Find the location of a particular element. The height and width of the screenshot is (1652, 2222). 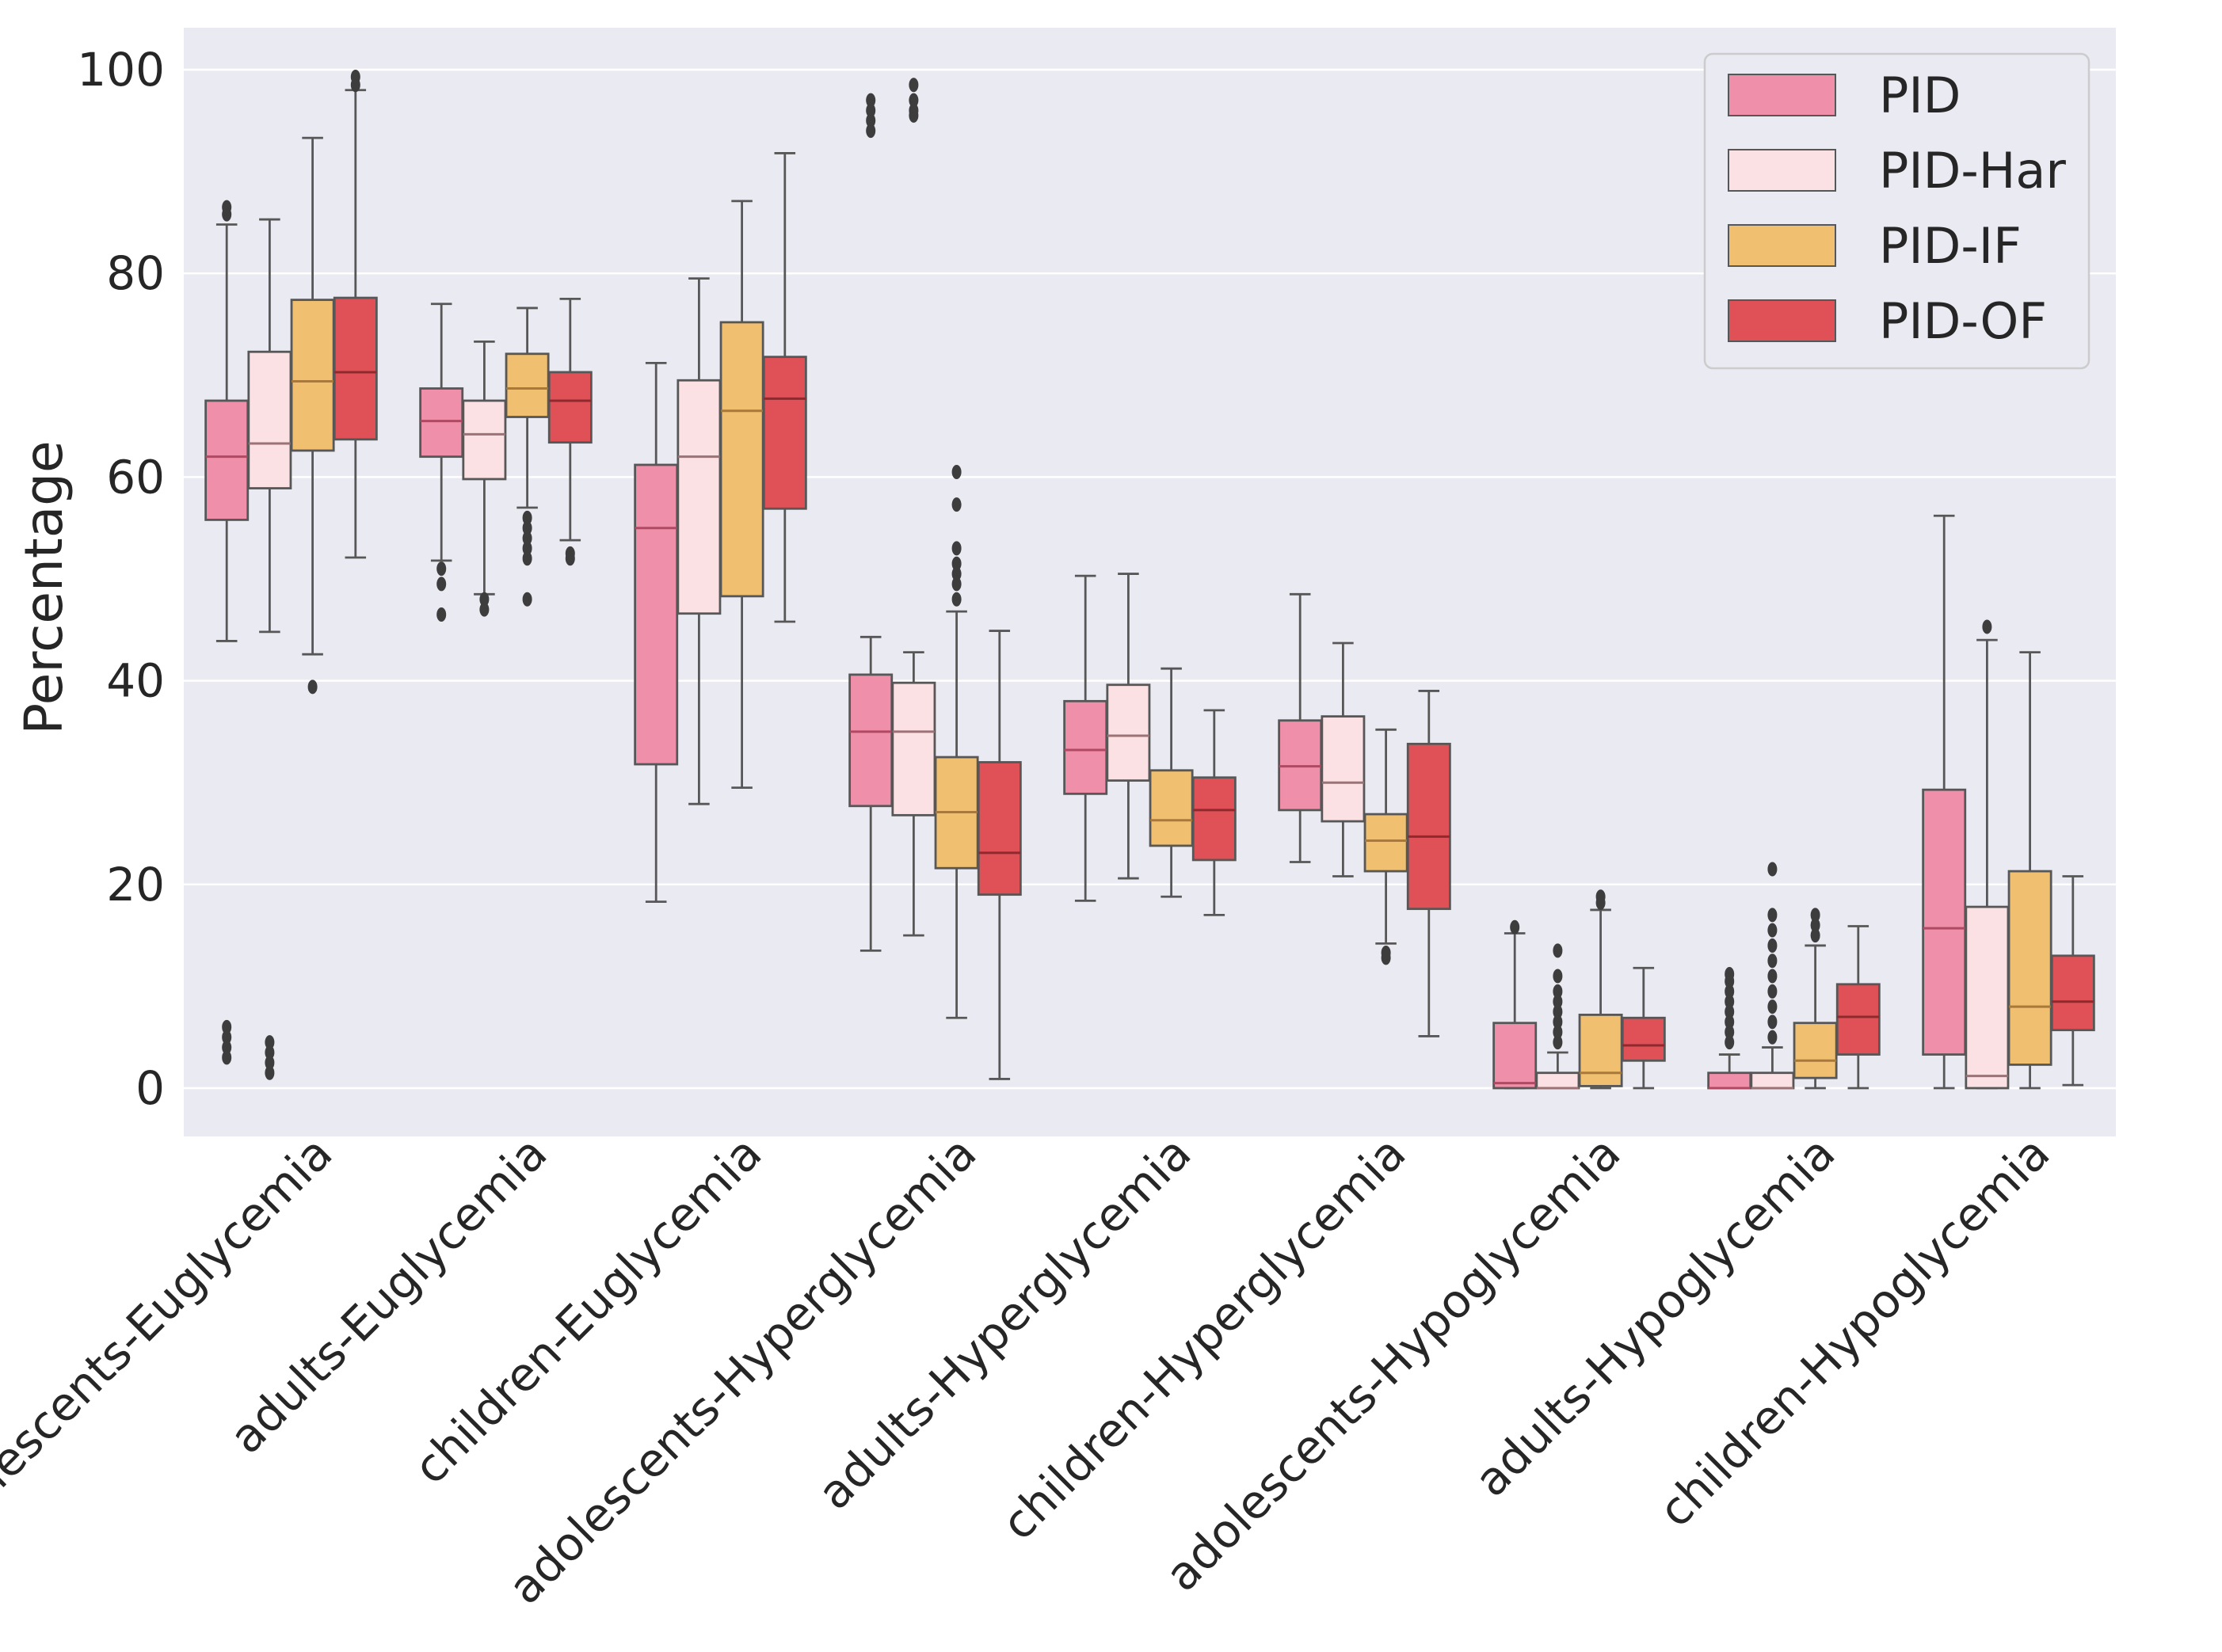

y-tick-label: 20 is located at coordinates (135, 885).